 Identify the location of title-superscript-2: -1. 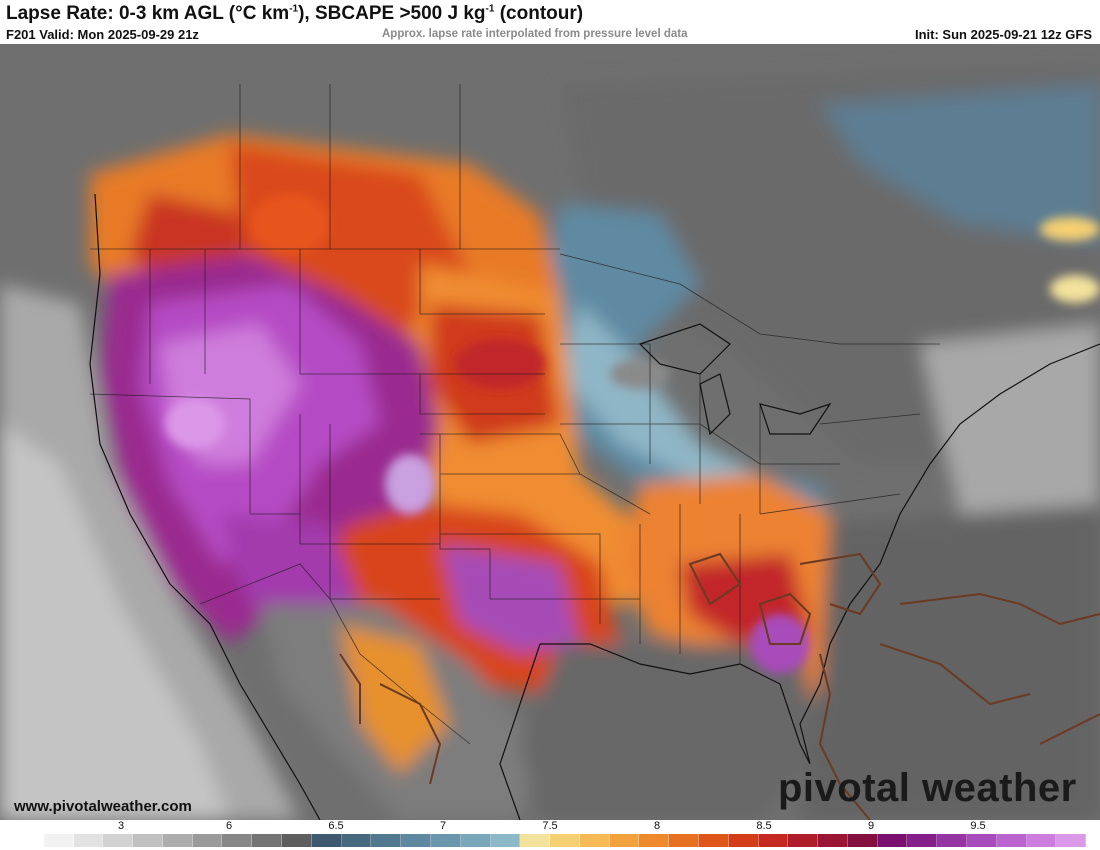
(490, 9).